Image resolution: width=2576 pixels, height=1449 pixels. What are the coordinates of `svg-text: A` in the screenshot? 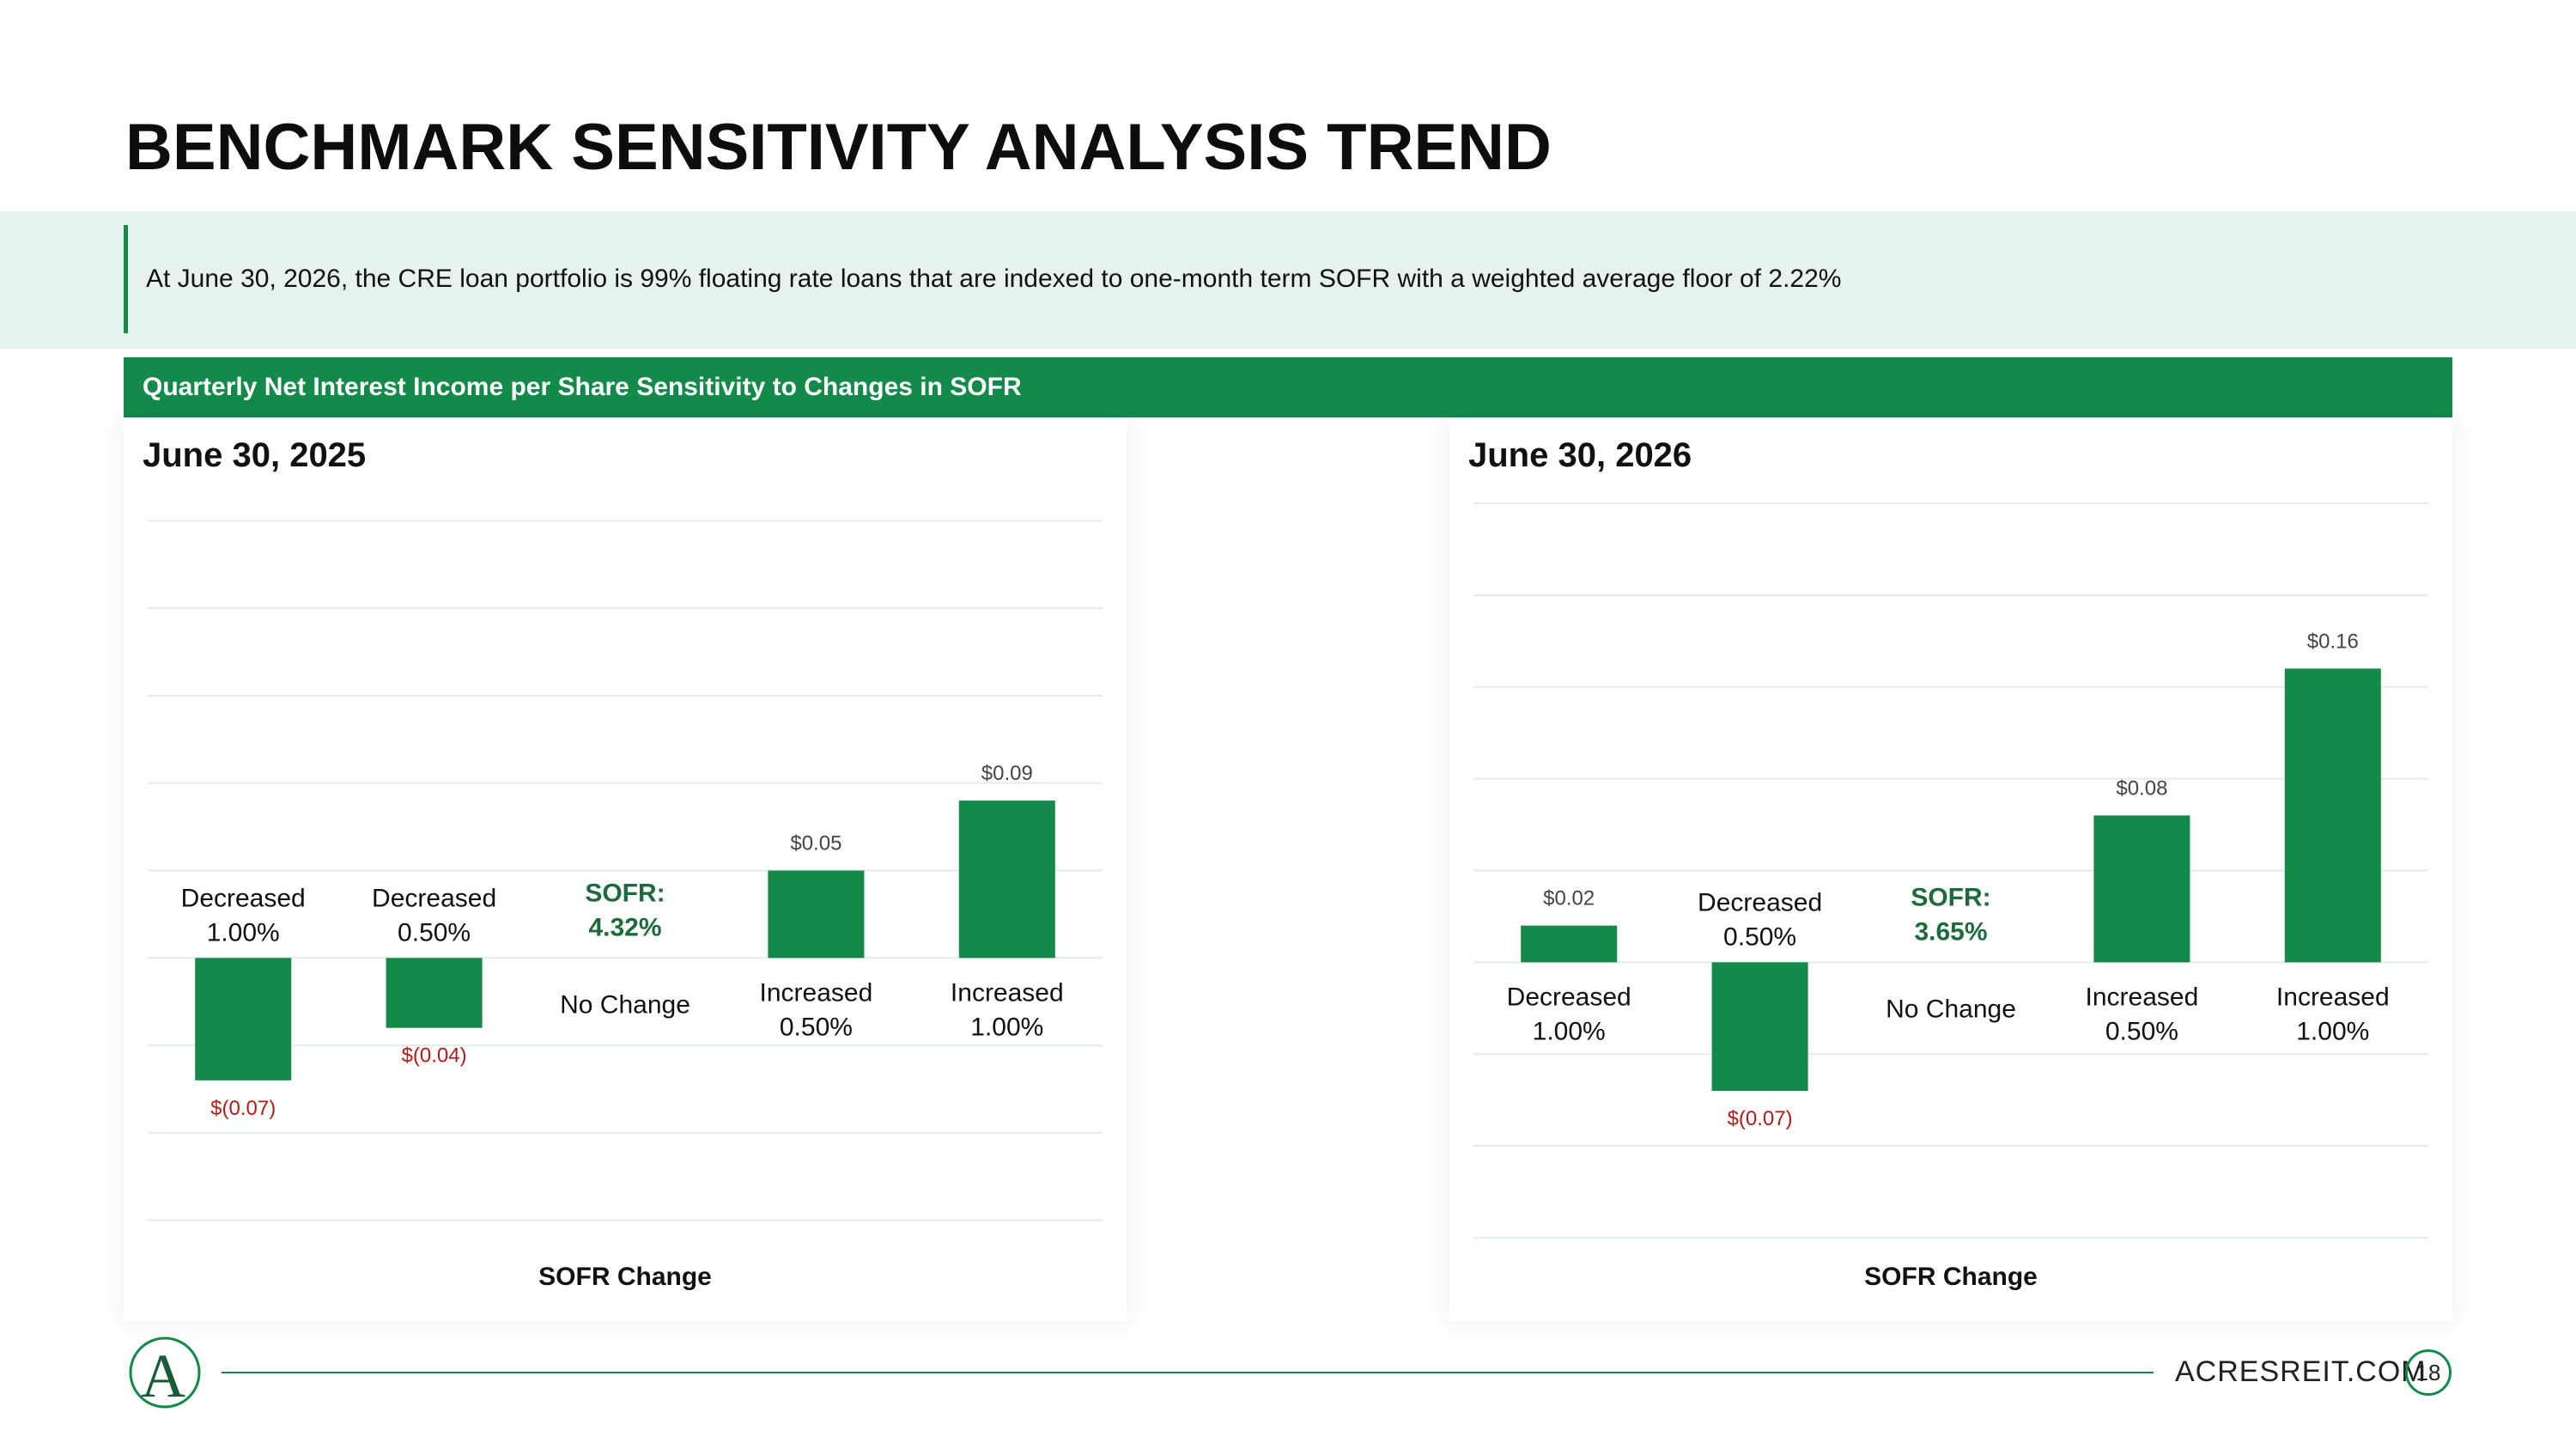 It's located at (163, 1376).